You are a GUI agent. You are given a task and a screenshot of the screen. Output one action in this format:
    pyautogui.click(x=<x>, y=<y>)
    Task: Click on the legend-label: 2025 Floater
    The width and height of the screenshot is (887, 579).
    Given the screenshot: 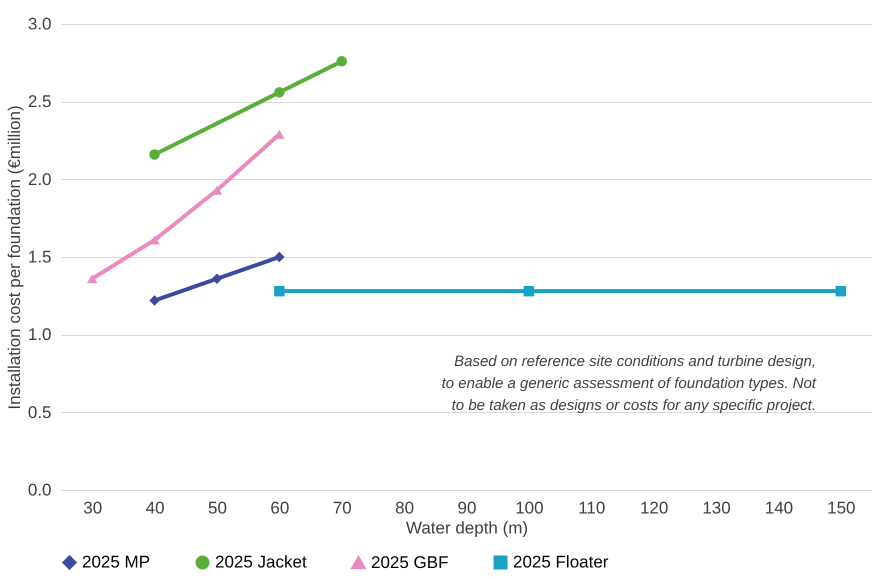 What is the action you would take?
    pyautogui.click(x=561, y=562)
    